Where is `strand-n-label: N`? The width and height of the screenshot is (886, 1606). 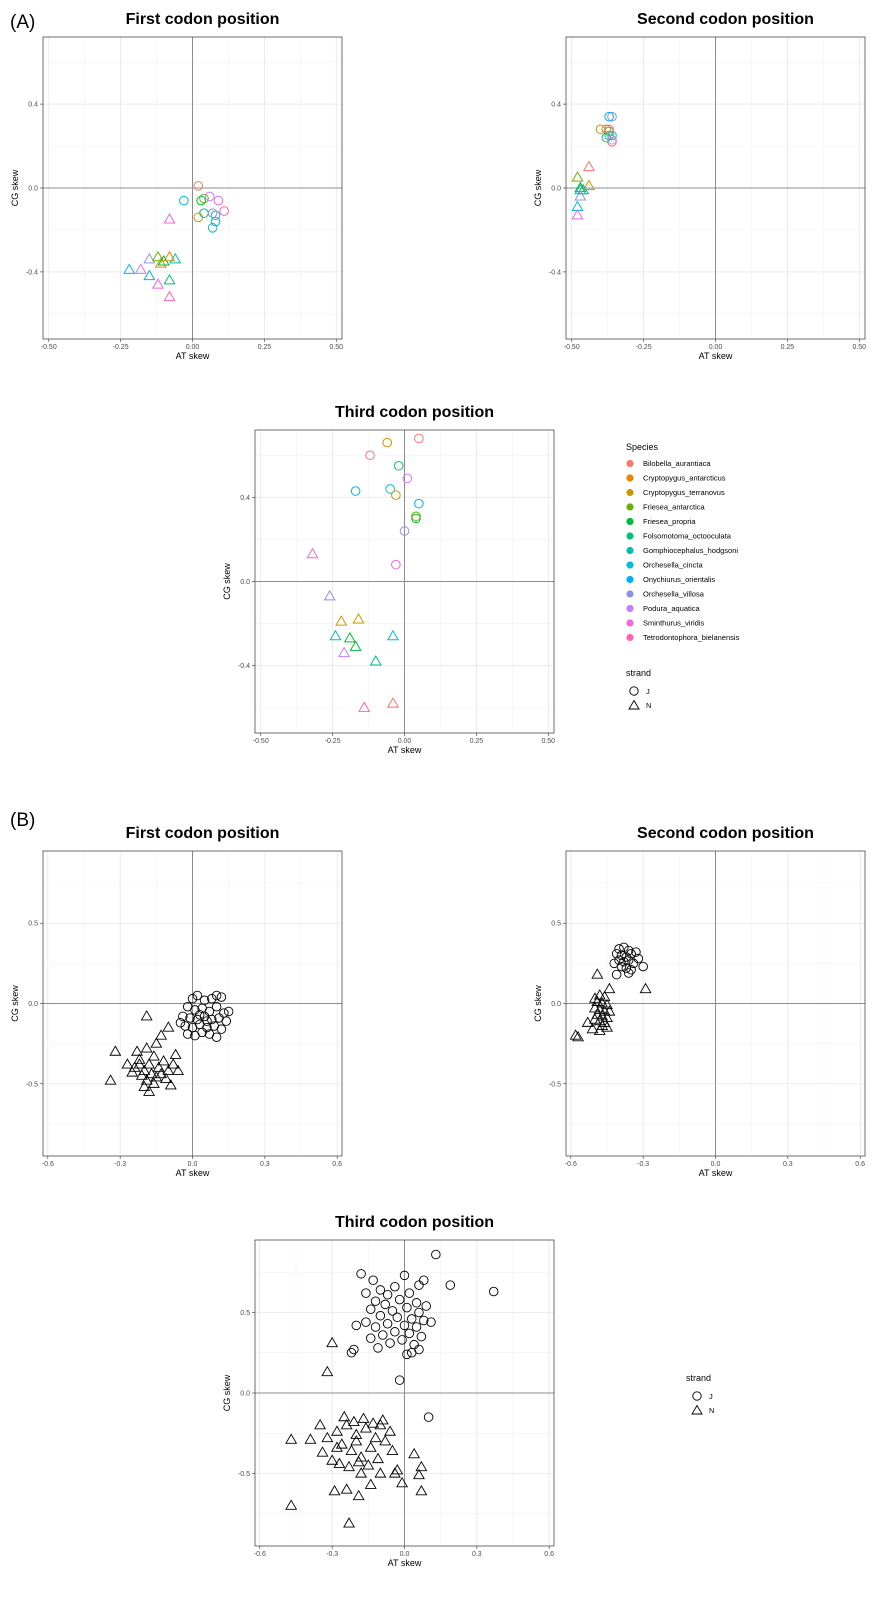
strand-n-label: N is located at coordinates (711, 1410).